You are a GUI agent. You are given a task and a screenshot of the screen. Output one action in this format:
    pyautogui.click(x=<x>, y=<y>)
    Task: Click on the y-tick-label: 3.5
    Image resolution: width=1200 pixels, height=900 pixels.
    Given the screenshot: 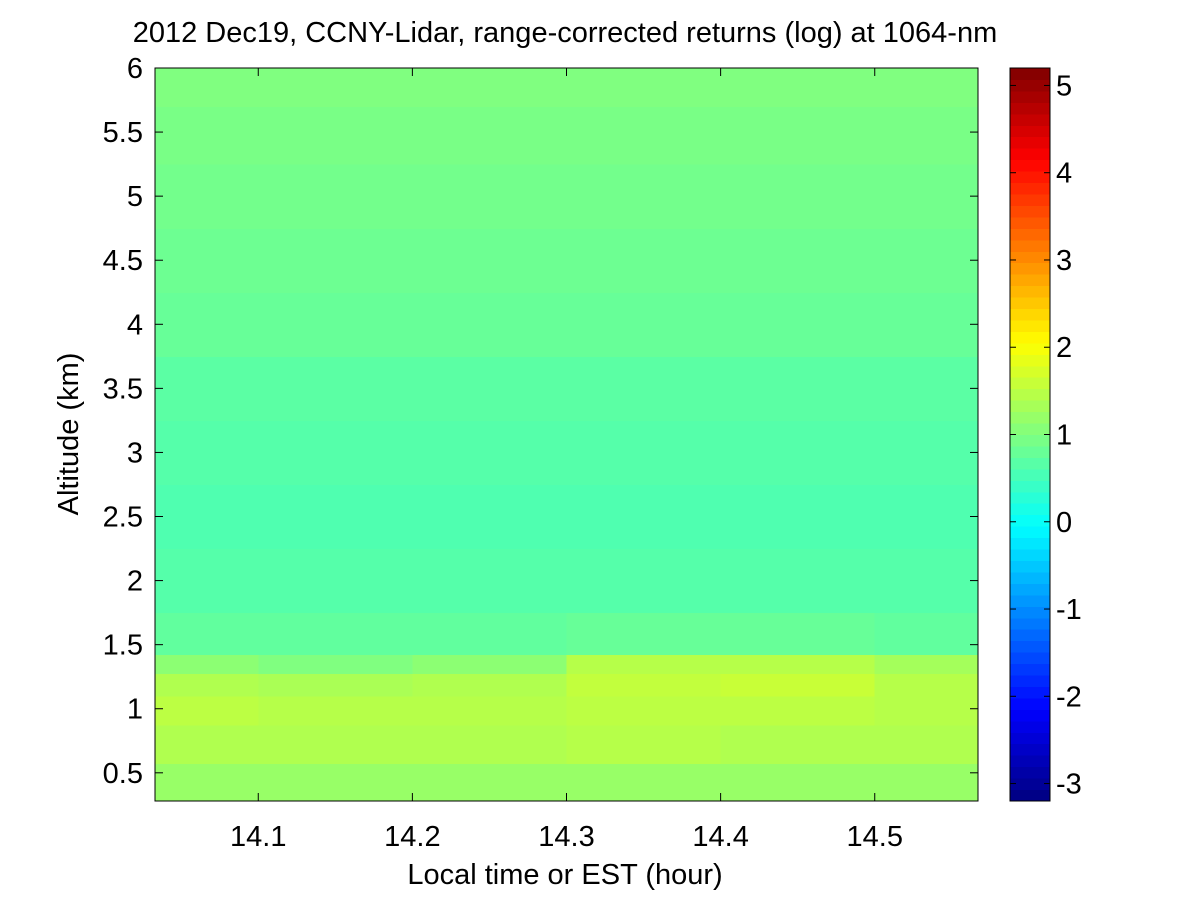 What is the action you would take?
    pyautogui.click(x=123, y=389)
    